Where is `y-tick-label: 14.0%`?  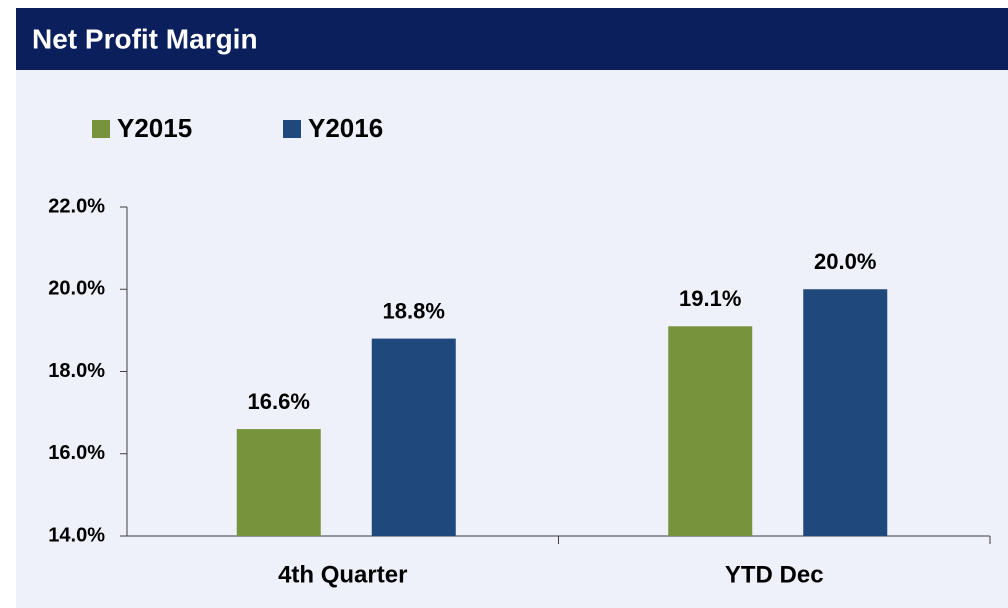 y-tick-label: 14.0% is located at coordinates (76, 535).